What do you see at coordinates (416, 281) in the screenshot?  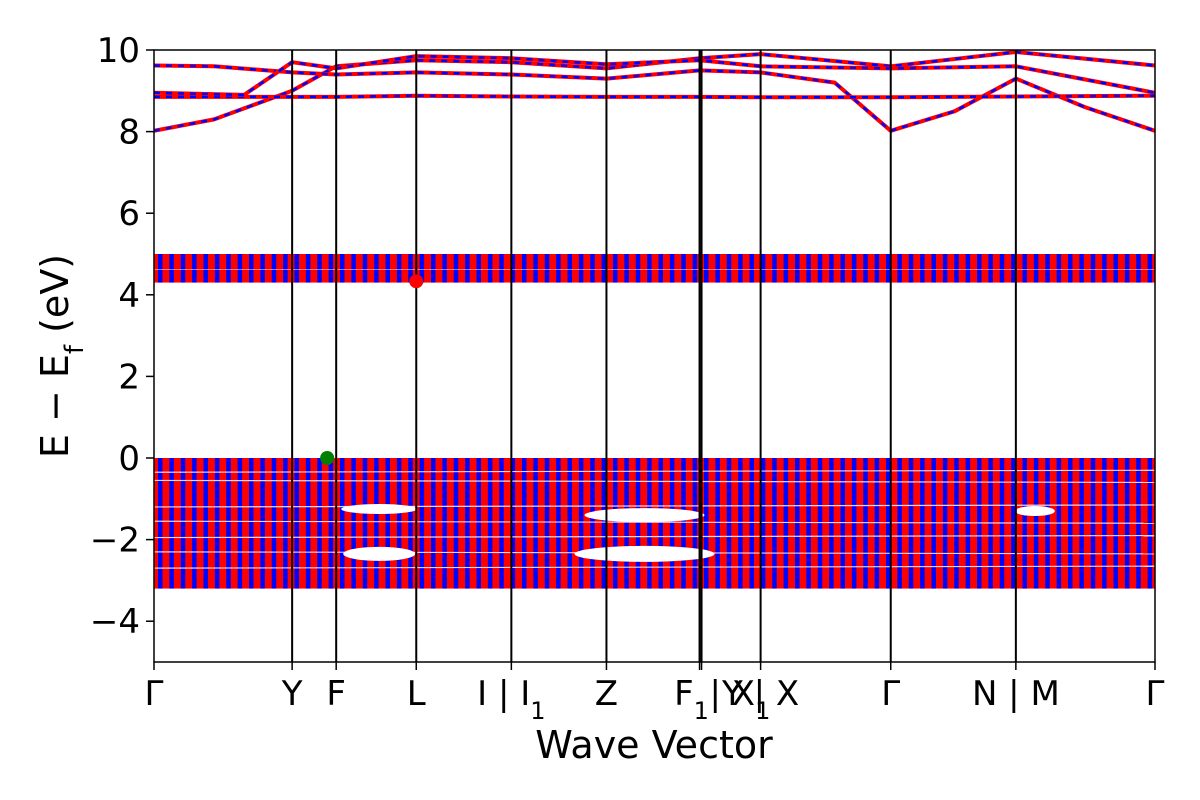 I see `marker-cbm` at bounding box center [416, 281].